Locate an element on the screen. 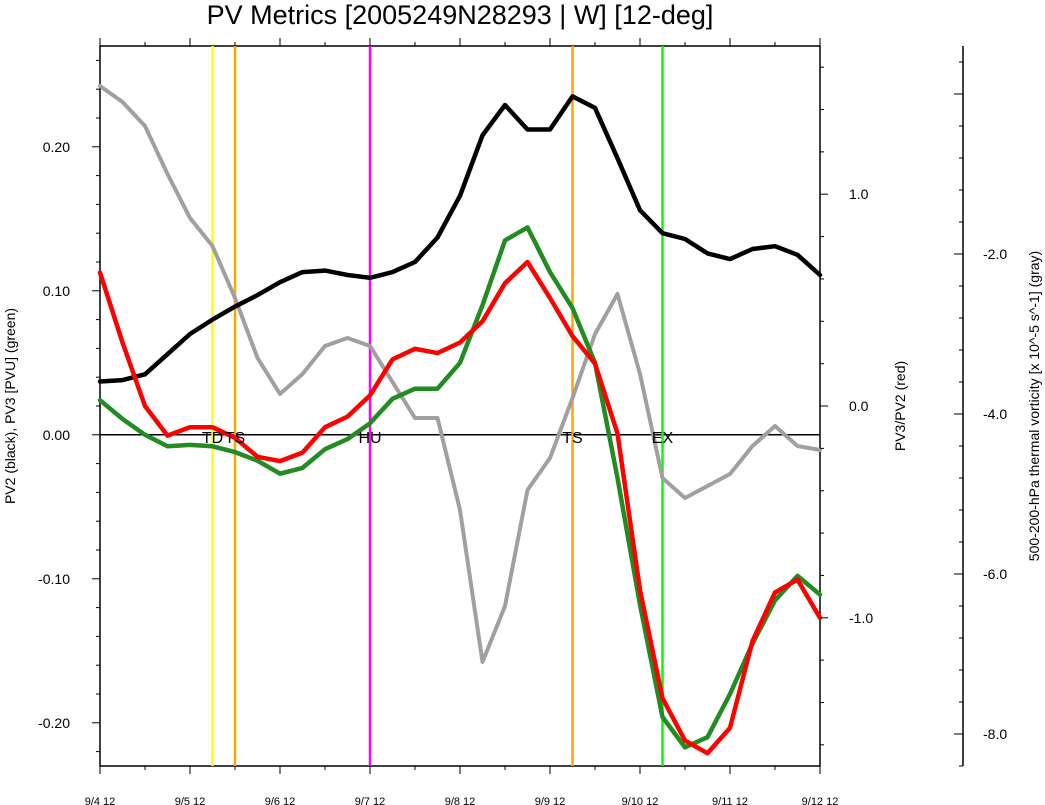 Image resolution: width=1045 pixels, height=805 pixels. left-axis-label: PV2 (black), PV3 [PVU] (green) is located at coordinates (10, 406).